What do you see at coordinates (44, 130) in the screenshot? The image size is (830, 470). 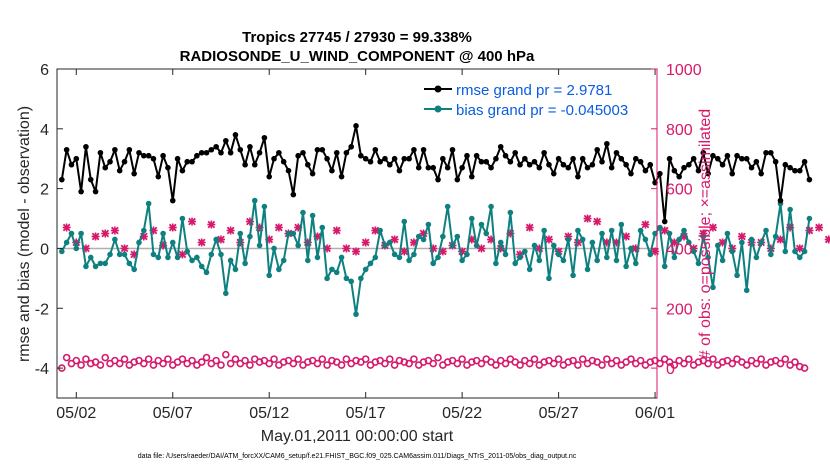 I see `y-tick-label-left: 4` at bounding box center [44, 130].